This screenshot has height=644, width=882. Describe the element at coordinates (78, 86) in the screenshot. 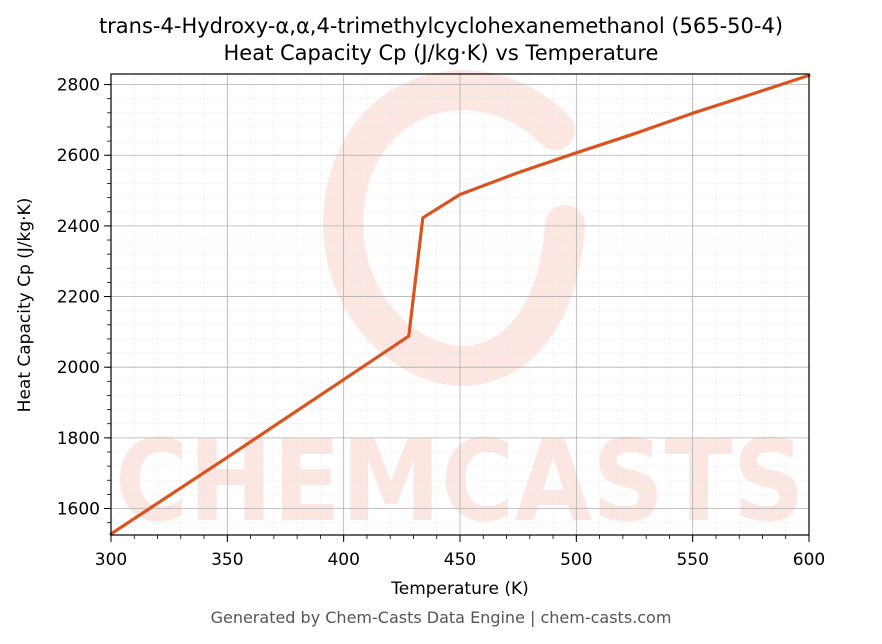

I see `y-tick-label: 2800` at that location.